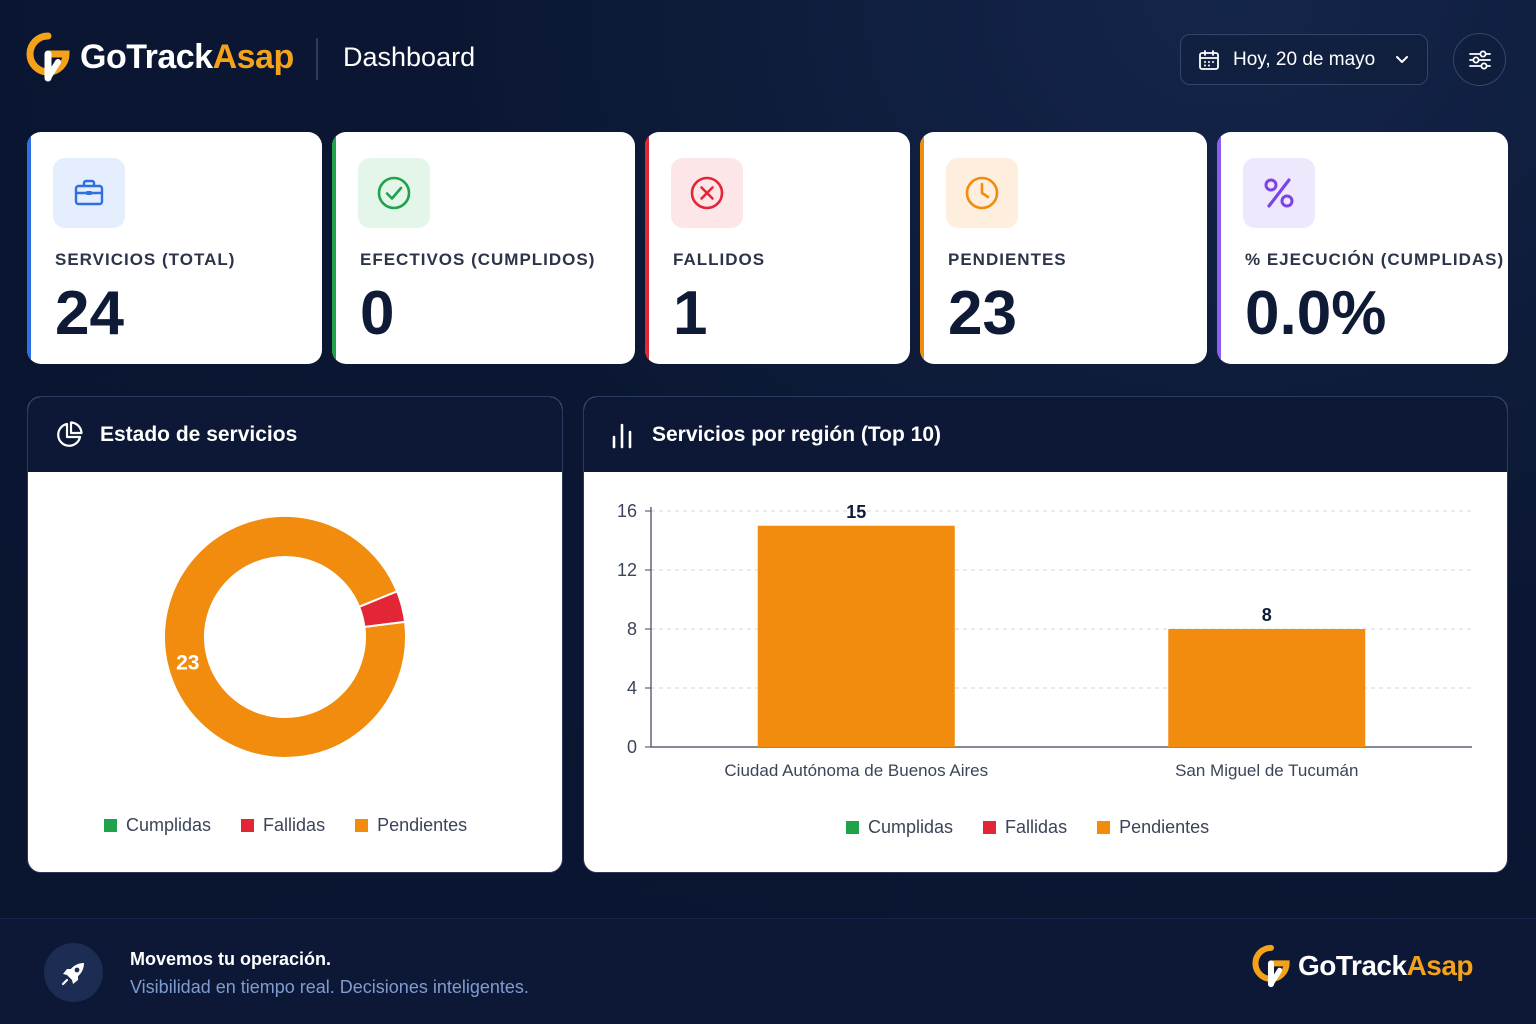  I want to click on kpi-label: PENDIENTES, so click(1007, 259).